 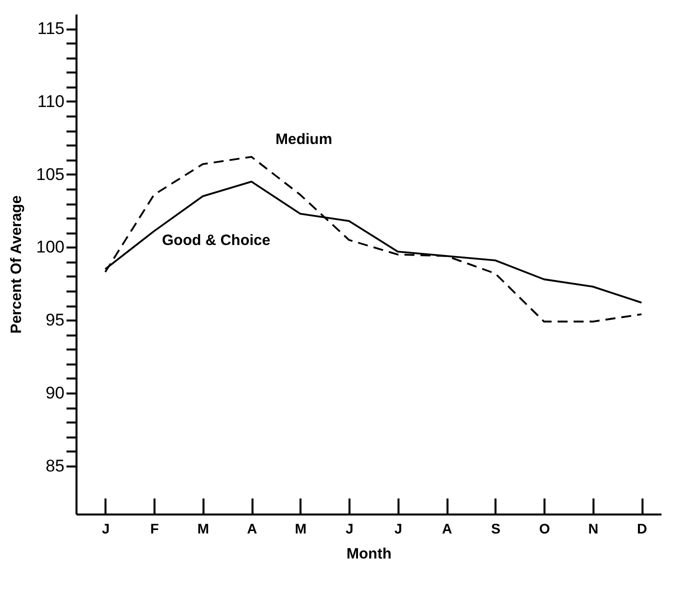 I want to click on x-axis-title: Month, so click(x=369, y=554).